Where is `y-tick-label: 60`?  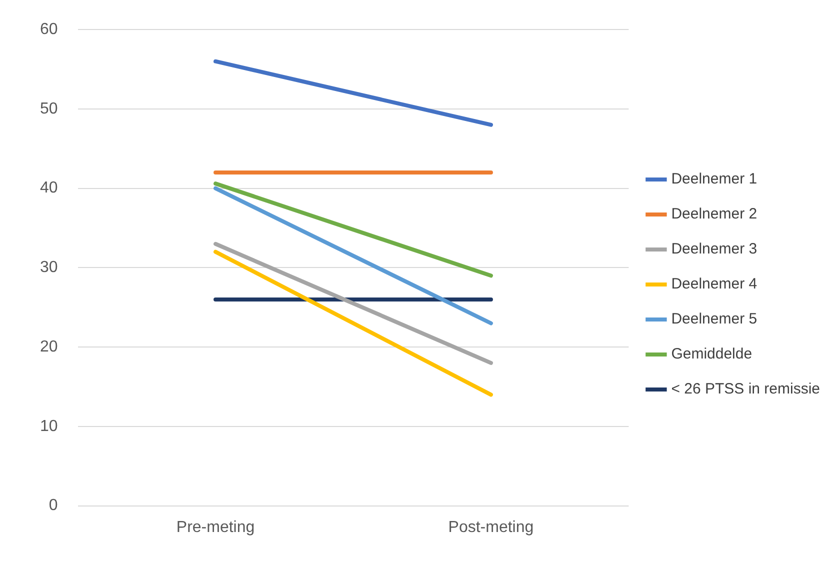 y-tick-label: 60 is located at coordinates (49, 29).